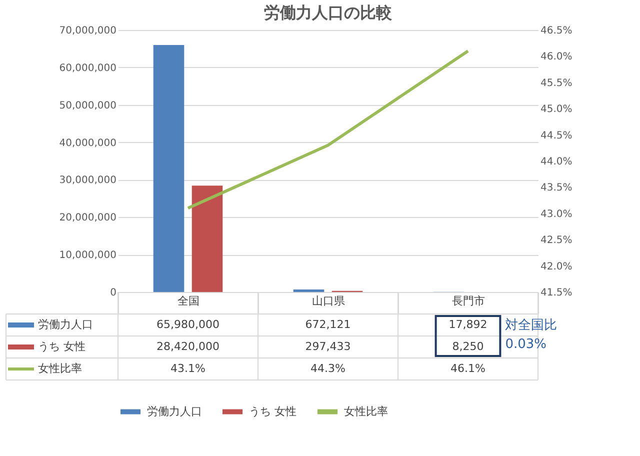  I want to click on y2-tick-label: 46.0%, so click(556, 57).